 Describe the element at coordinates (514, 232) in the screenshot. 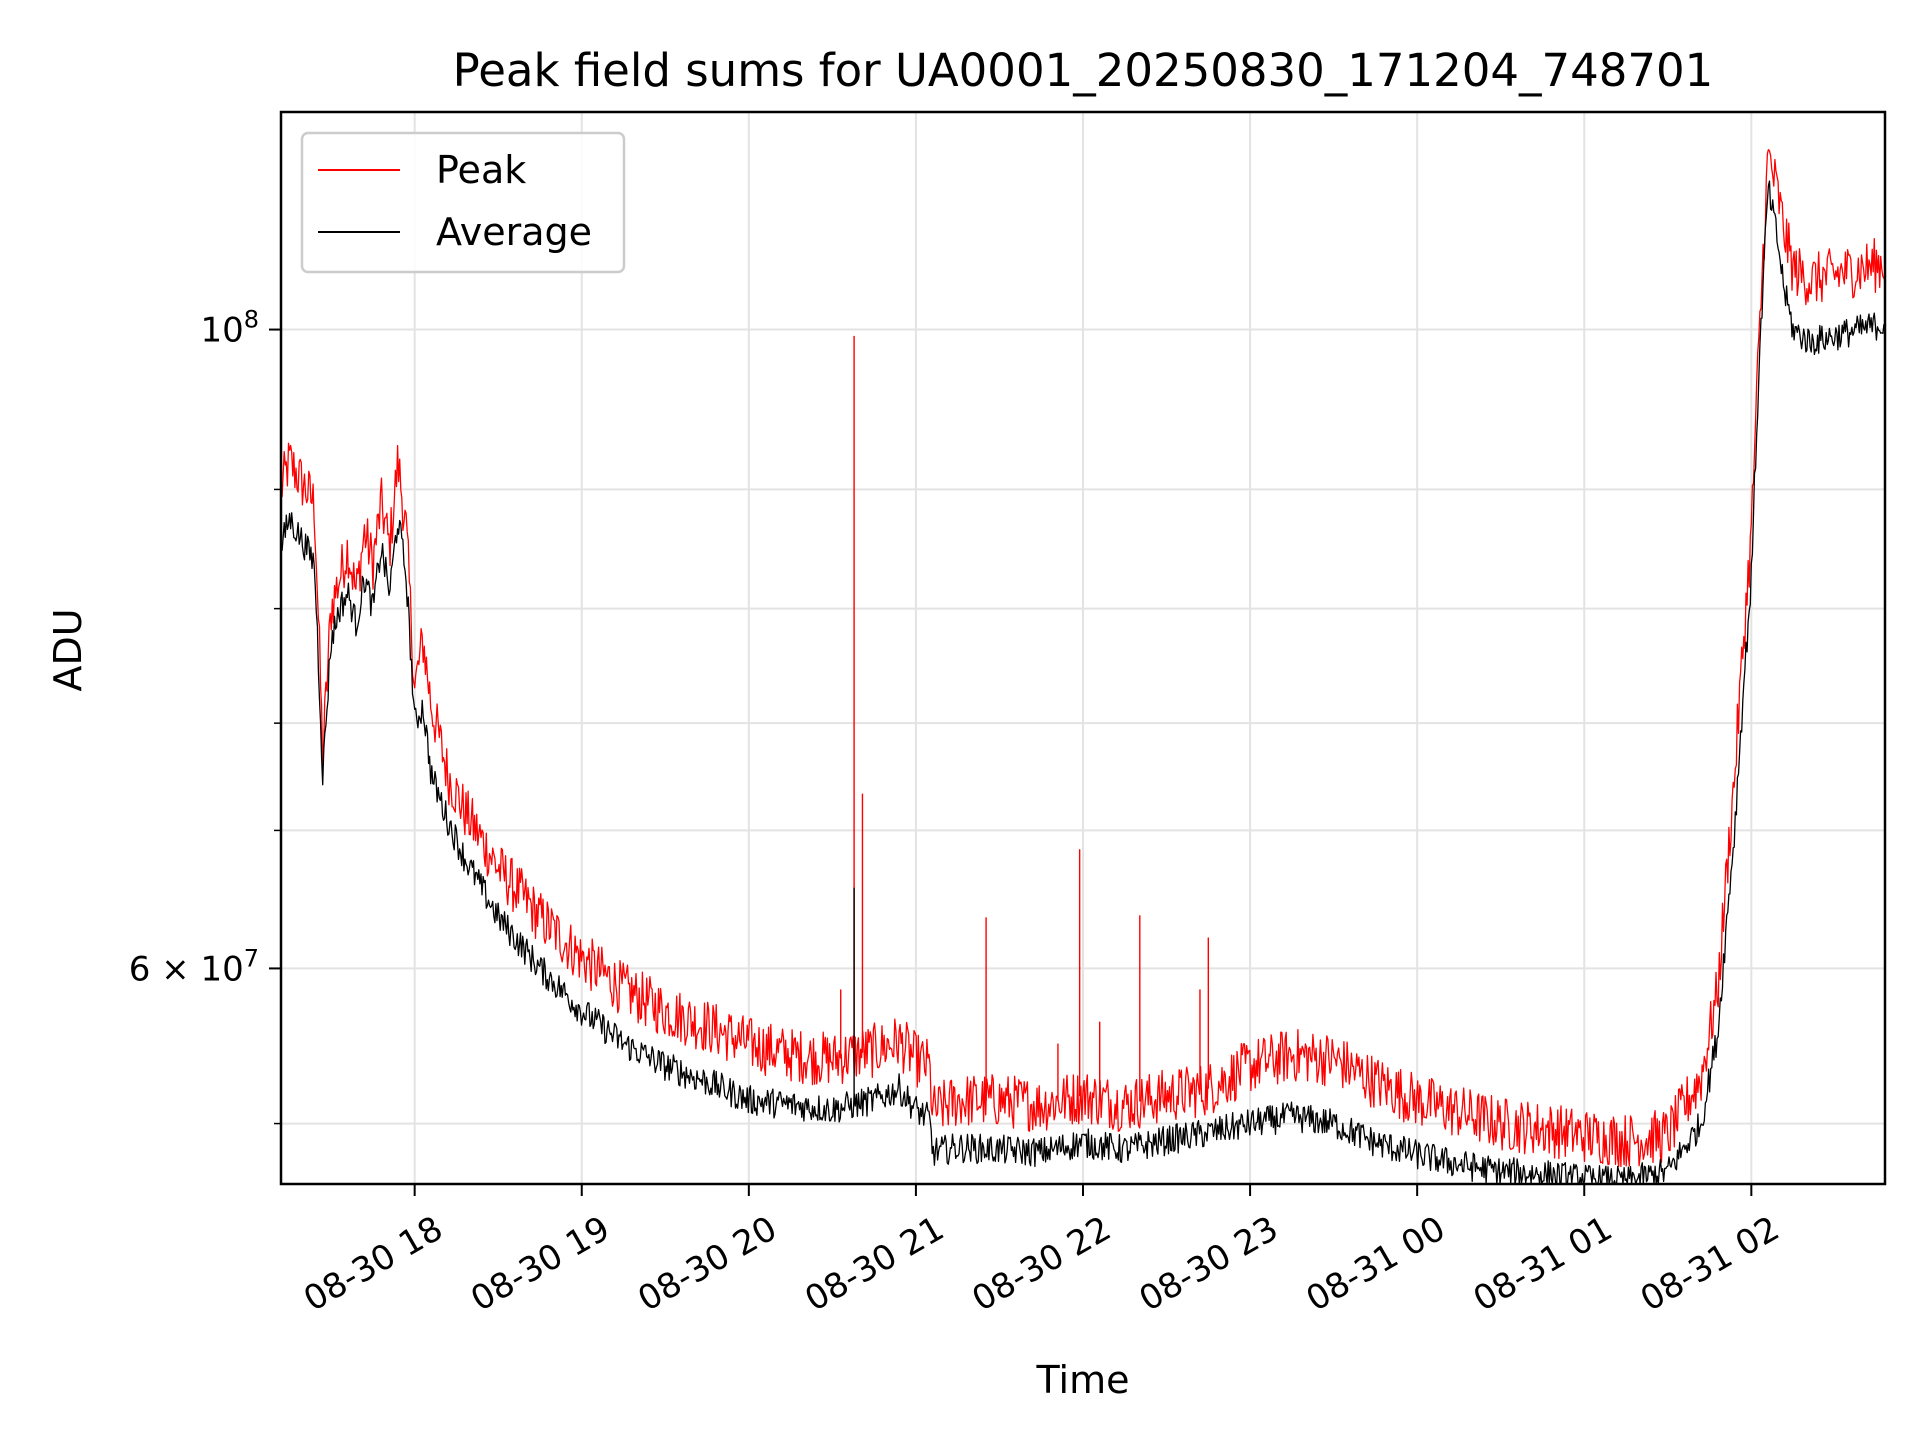

I see `legend-label-average: Average` at that location.